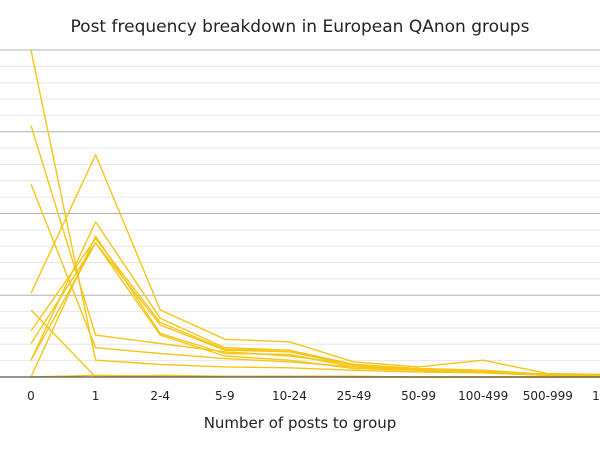  I want to click on x-tick-label: 1000+, so click(596, 396).